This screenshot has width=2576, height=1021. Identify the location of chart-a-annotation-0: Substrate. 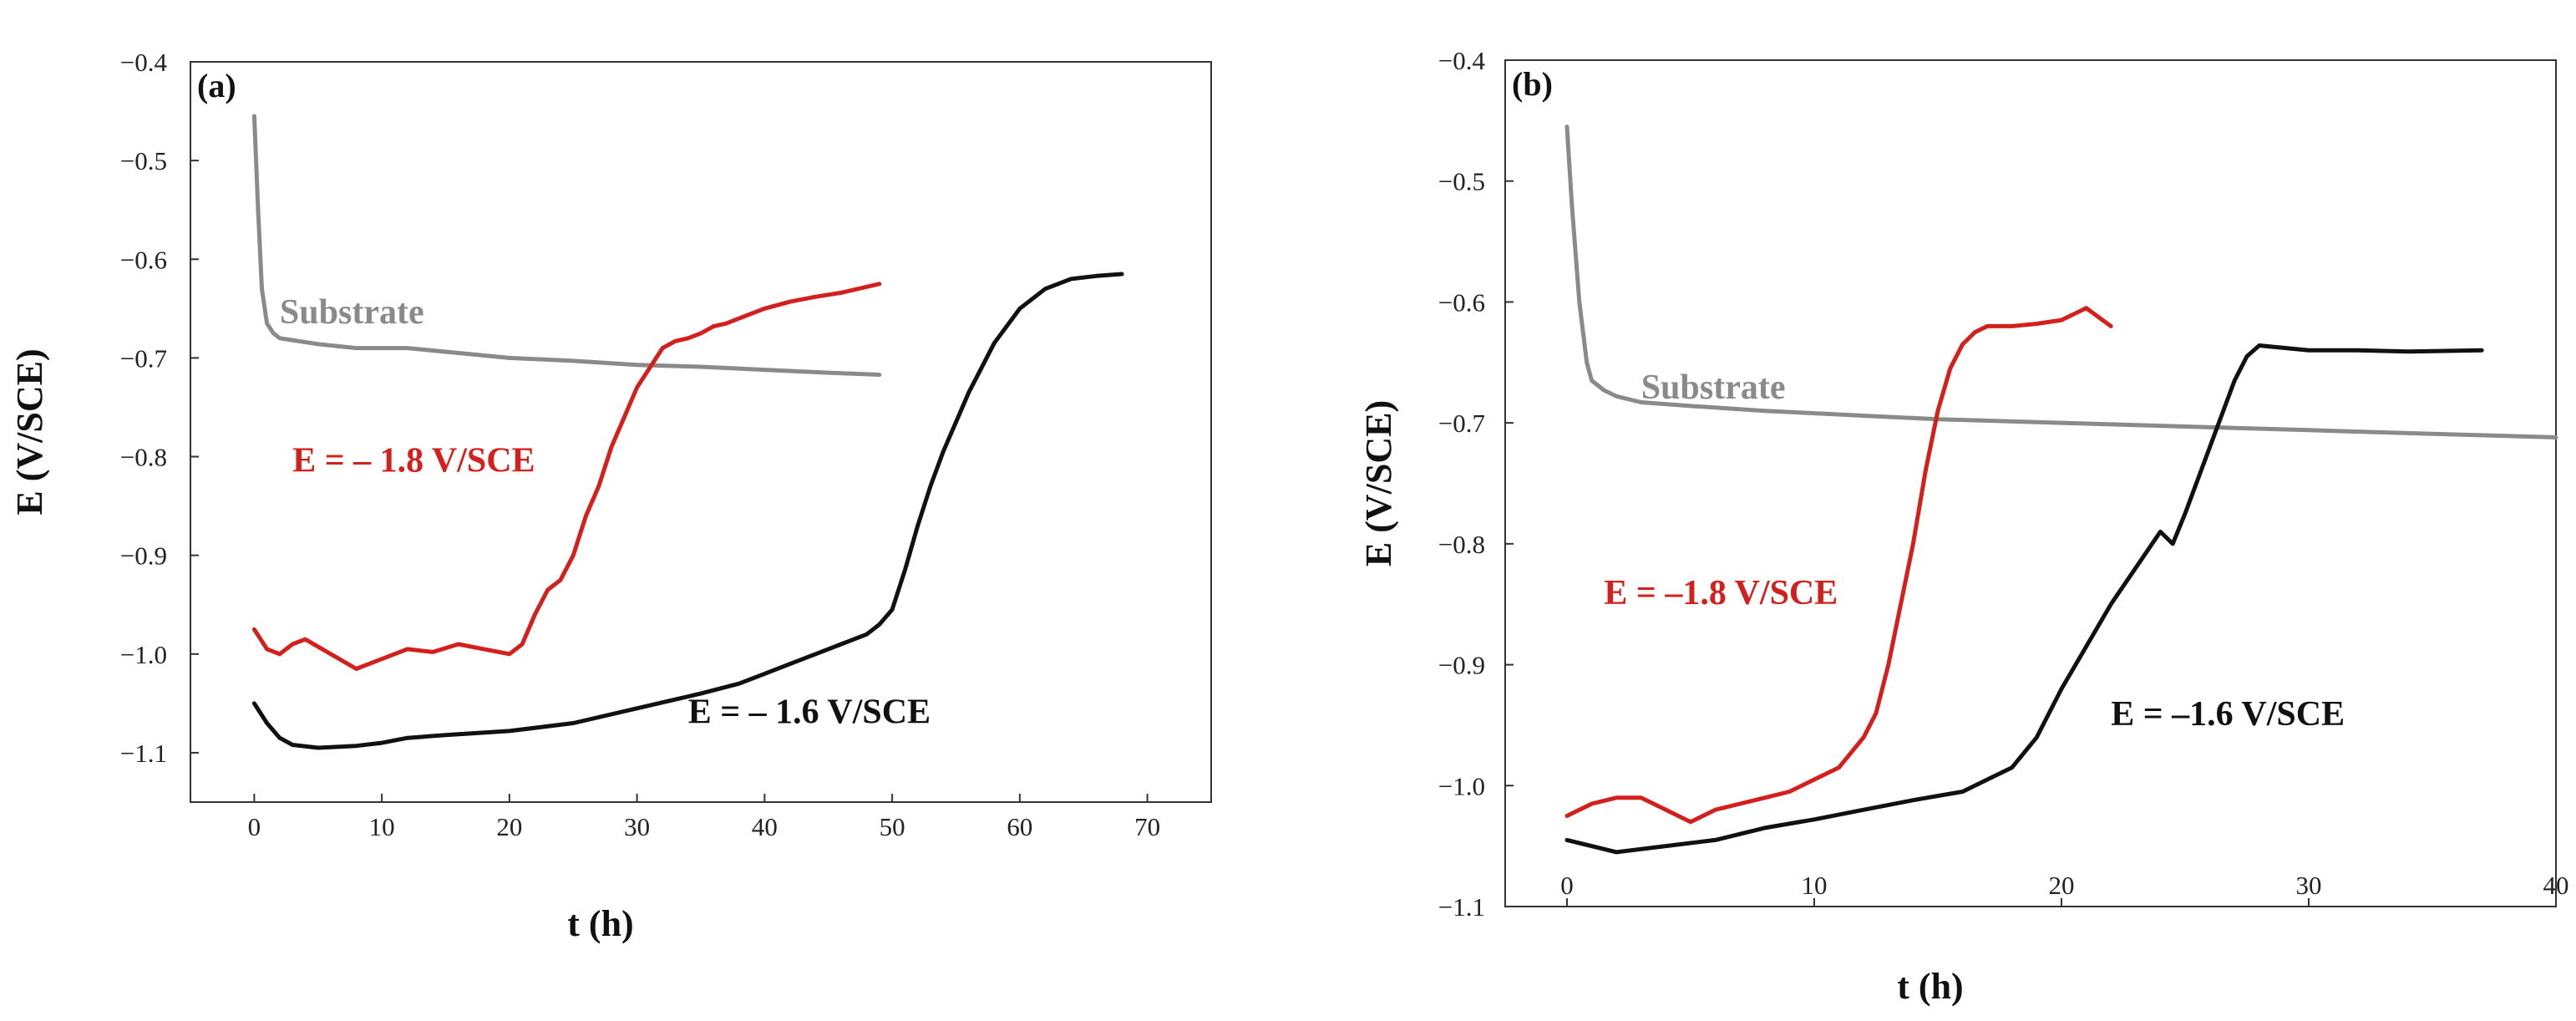
(352, 312).